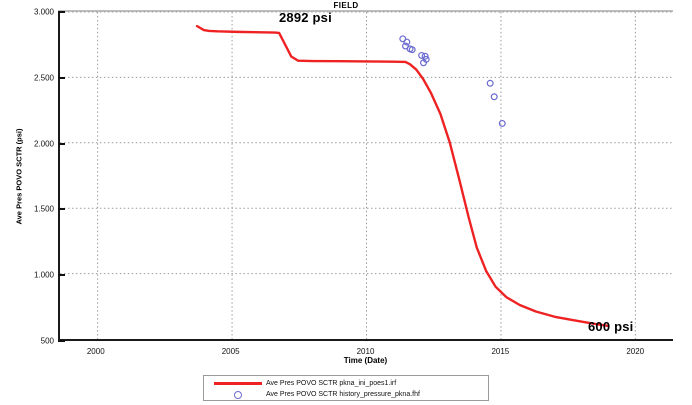 This screenshot has height=405, width=692. Describe the element at coordinates (37, 177) in the screenshot. I see `y-axis-ticks: 500 1.000 1.500 2.000 2.500 3.000` at that location.